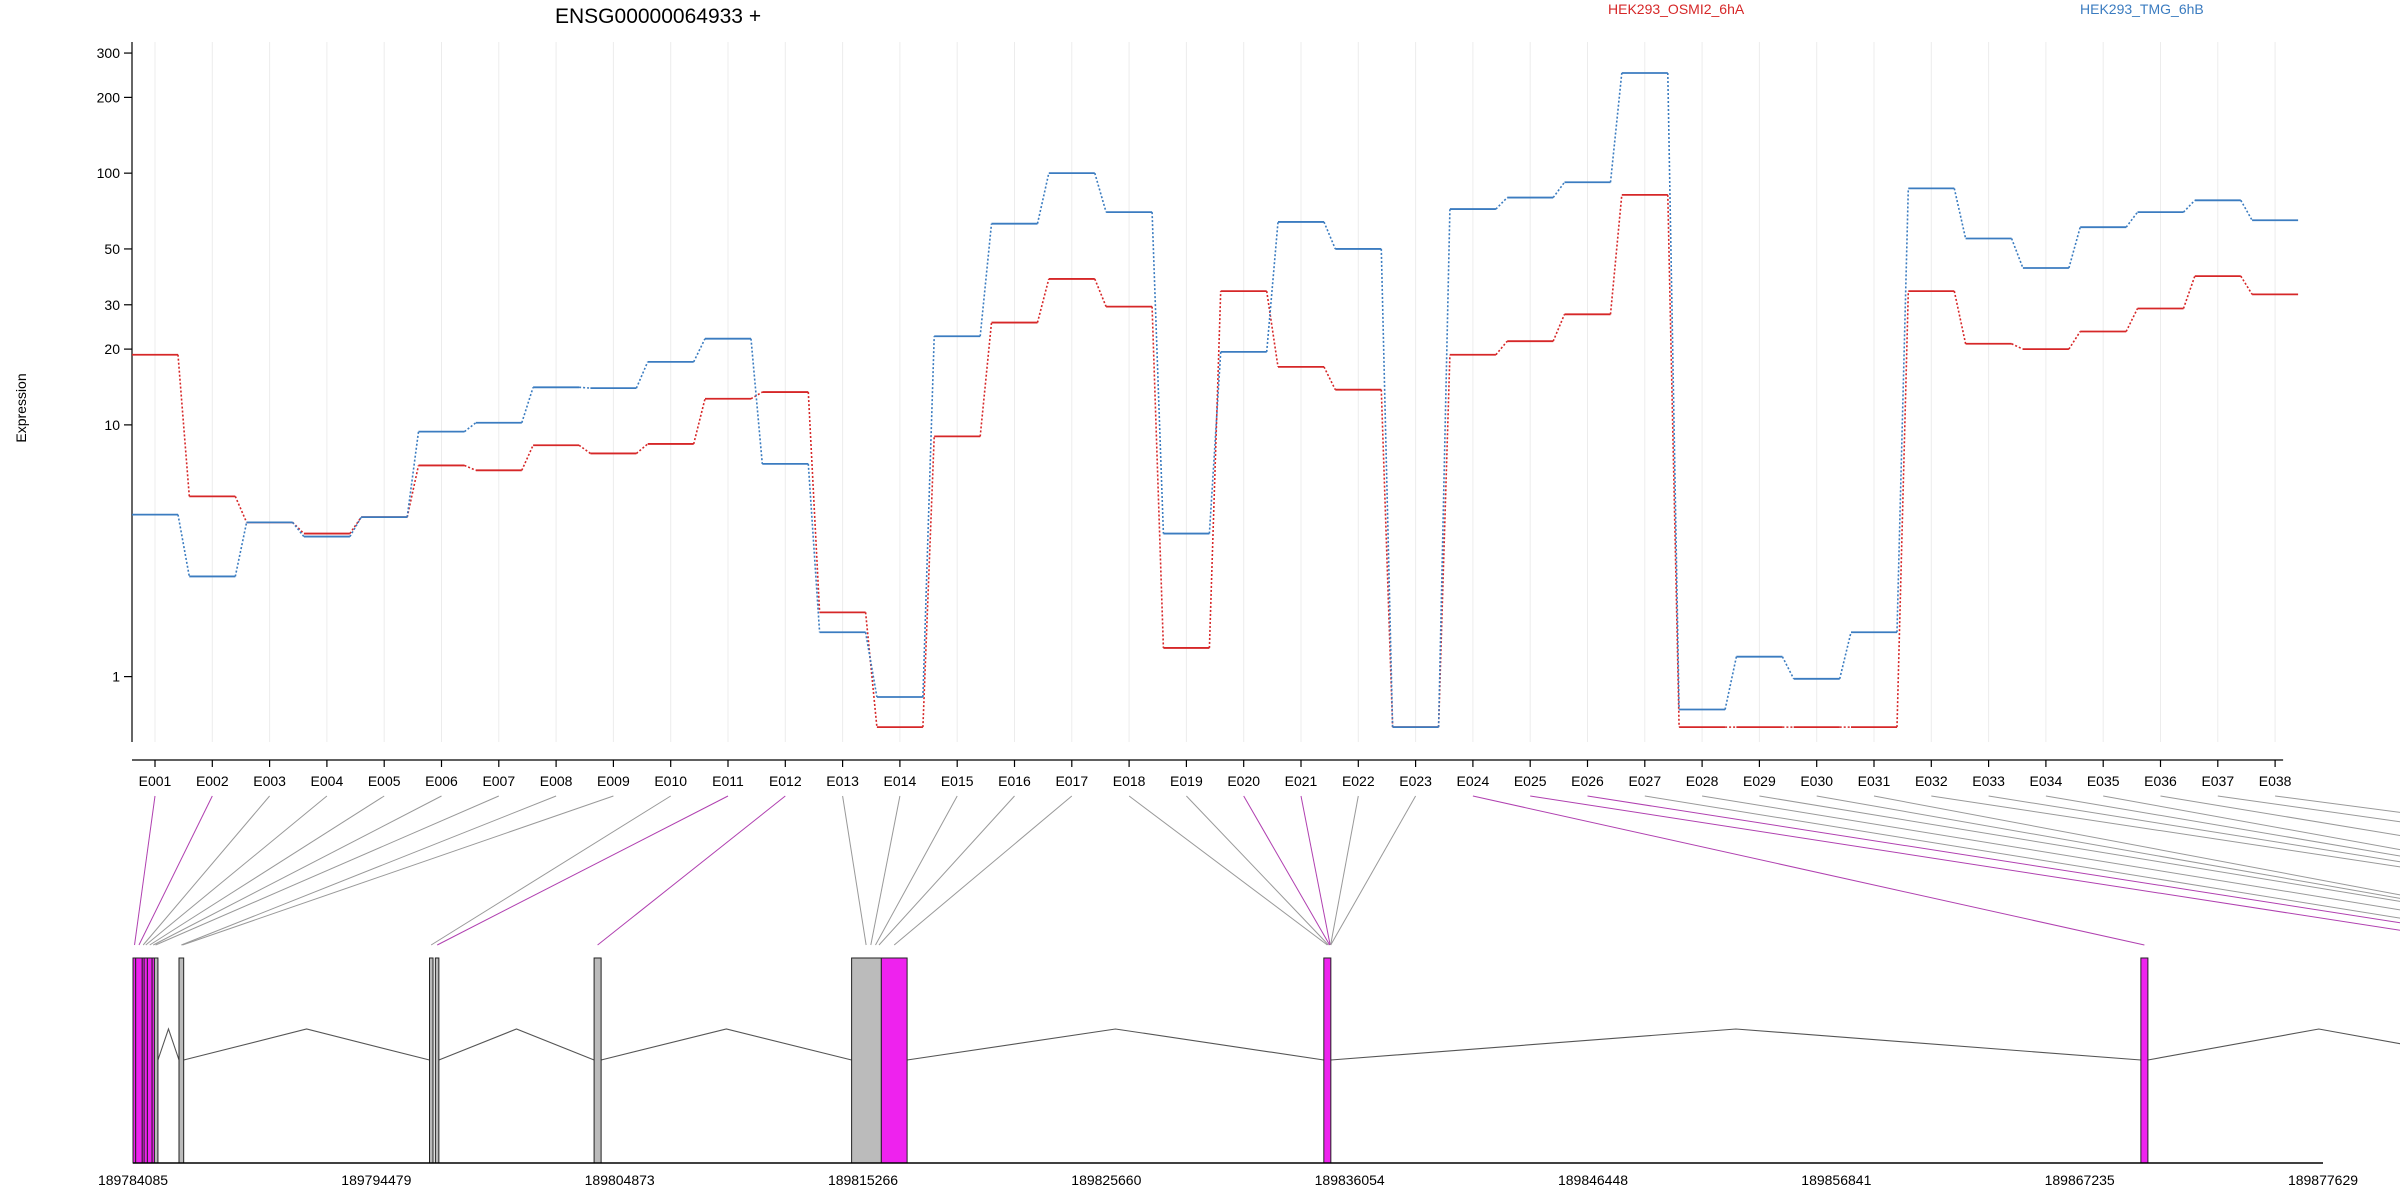  What do you see at coordinates (1243, 781) in the screenshot?
I see `exon-label: E020` at bounding box center [1243, 781].